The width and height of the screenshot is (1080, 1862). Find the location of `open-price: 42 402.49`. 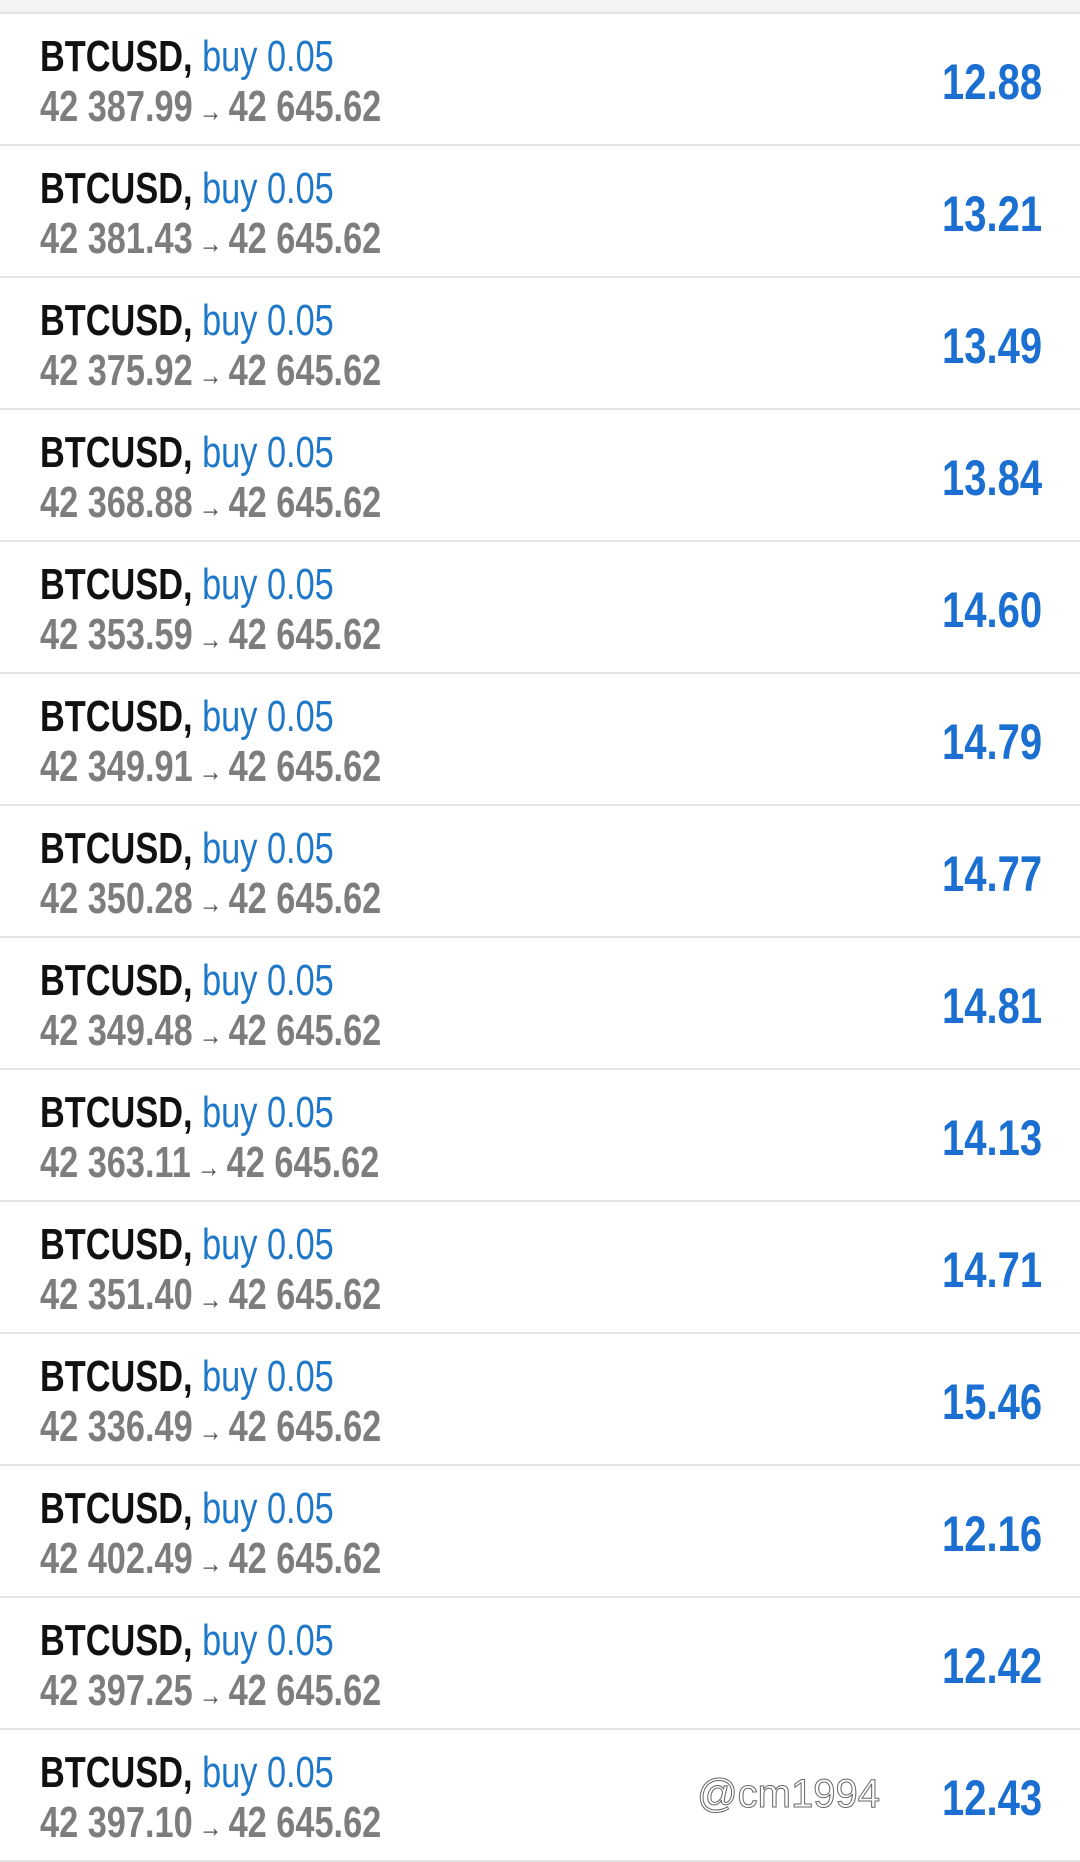

open-price: 42 402.49 is located at coordinates (116, 1558).